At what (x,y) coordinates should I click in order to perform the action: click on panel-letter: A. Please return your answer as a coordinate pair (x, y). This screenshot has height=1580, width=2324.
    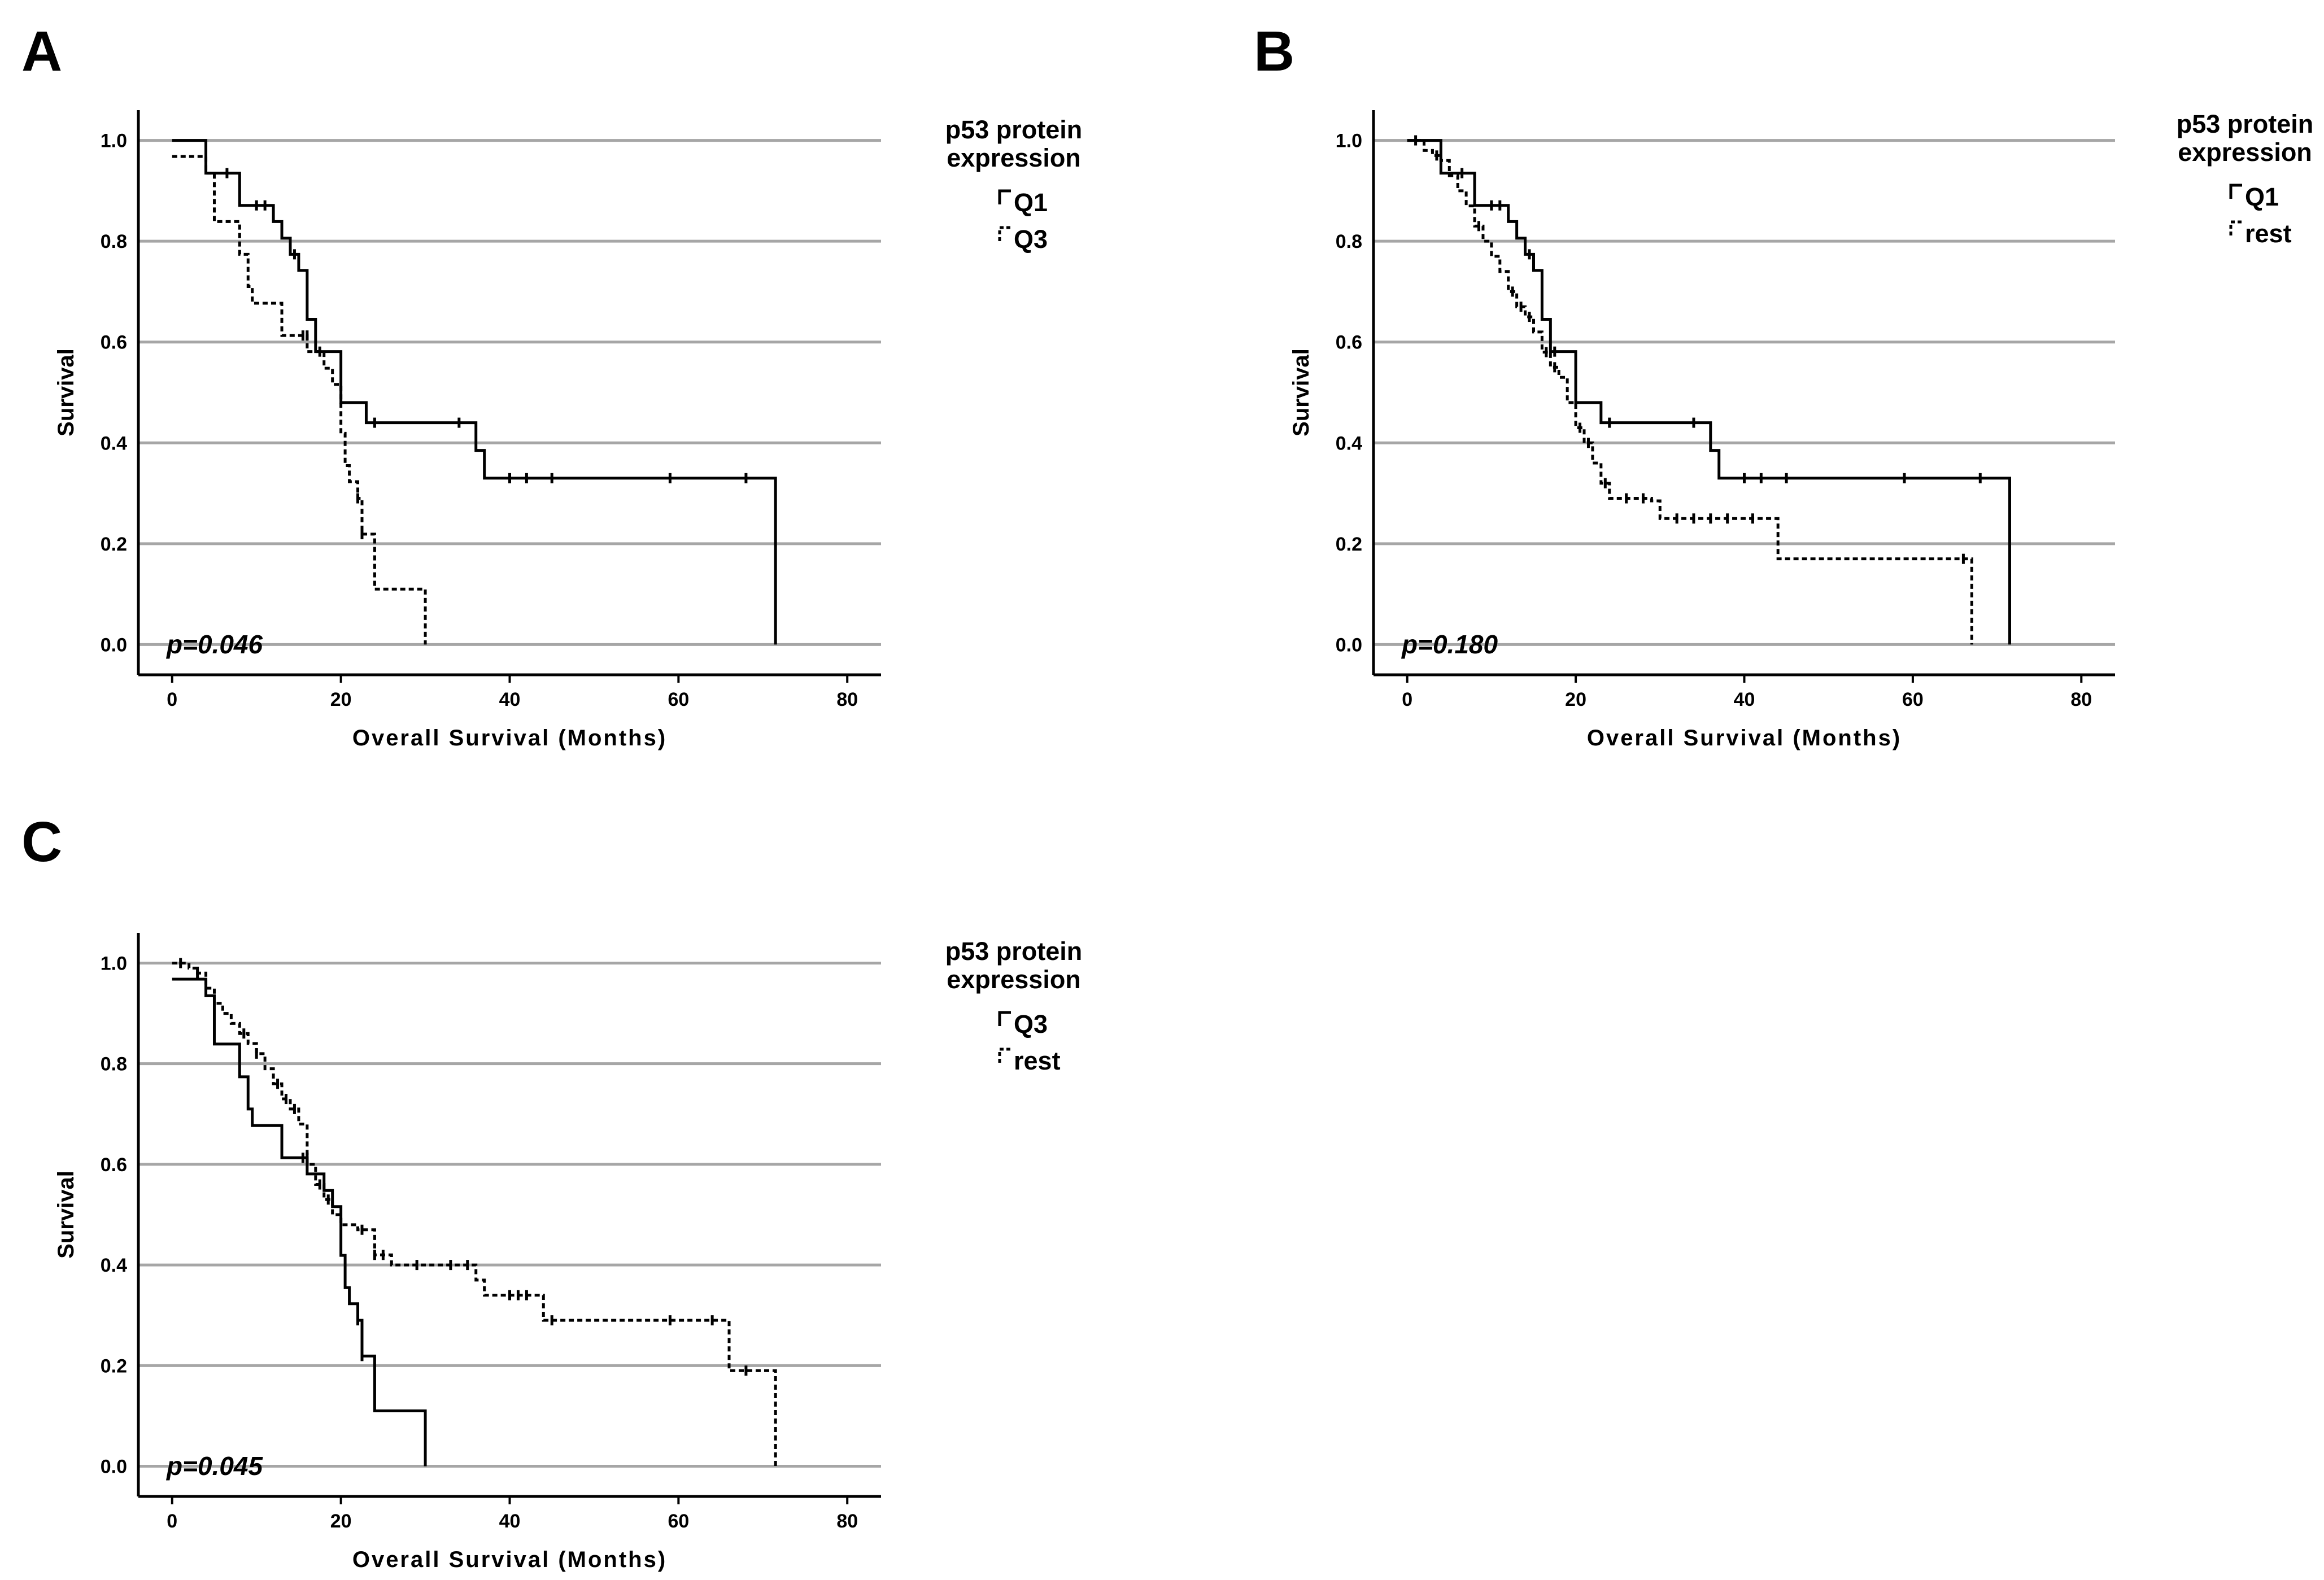
    Looking at the image, I should click on (41, 51).